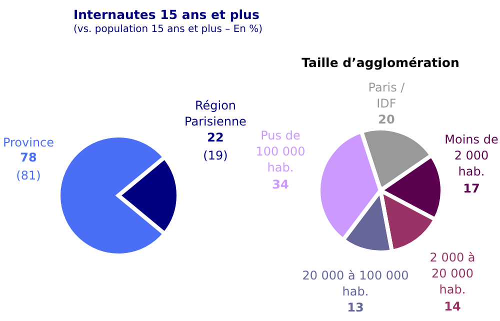 This screenshot has height=321, width=500. What do you see at coordinates (452, 307) in the screenshot?
I see `data-label: 14` at bounding box center [452, 307].